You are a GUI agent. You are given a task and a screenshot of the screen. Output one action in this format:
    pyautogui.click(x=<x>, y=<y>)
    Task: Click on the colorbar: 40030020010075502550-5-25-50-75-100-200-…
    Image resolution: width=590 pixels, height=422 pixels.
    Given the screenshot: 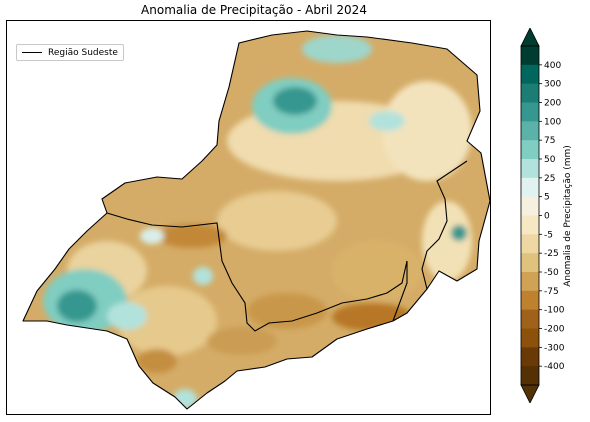 What is the action you would take?
    pyautogui.click(x=542, y=215)
    